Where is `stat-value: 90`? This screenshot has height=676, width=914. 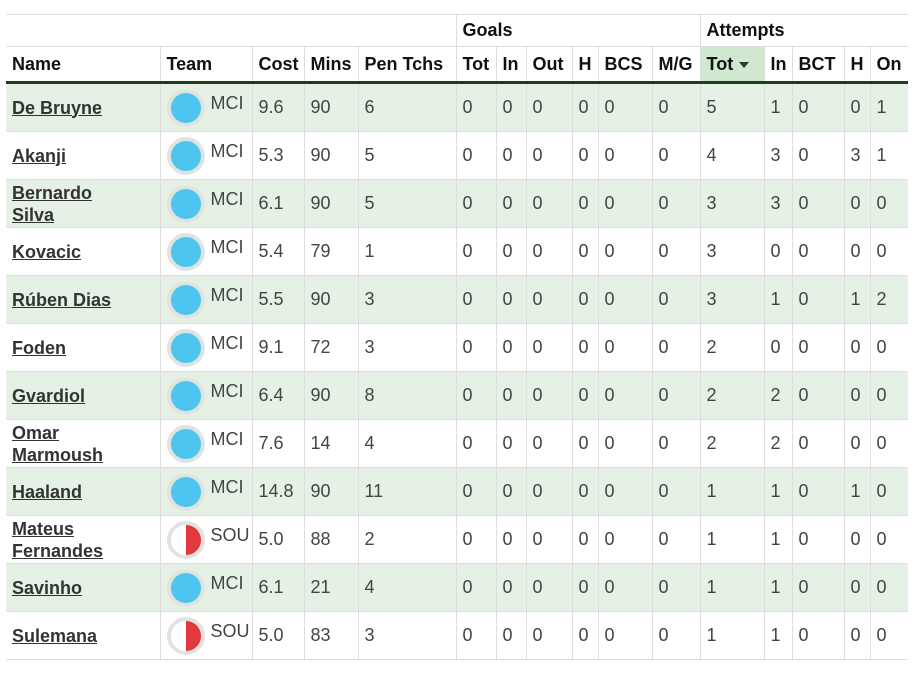
stat-value: 90 is located at coordinates (320, 107).